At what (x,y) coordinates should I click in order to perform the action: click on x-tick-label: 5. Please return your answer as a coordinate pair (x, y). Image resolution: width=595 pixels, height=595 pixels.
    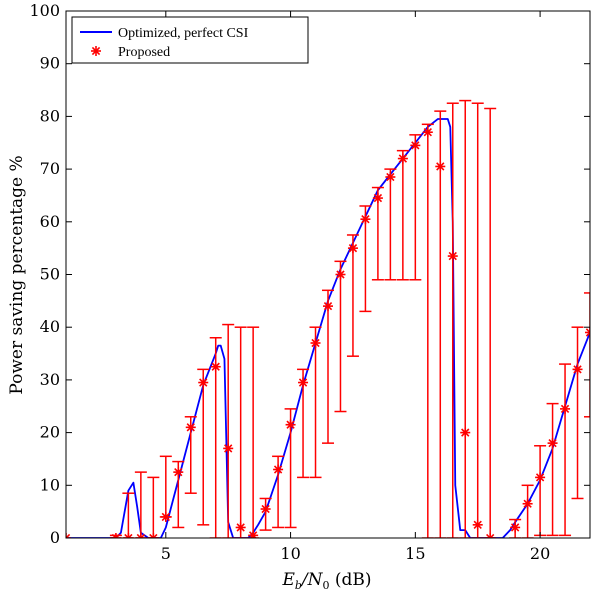
    Looking at the image, I should click on (166, 553).